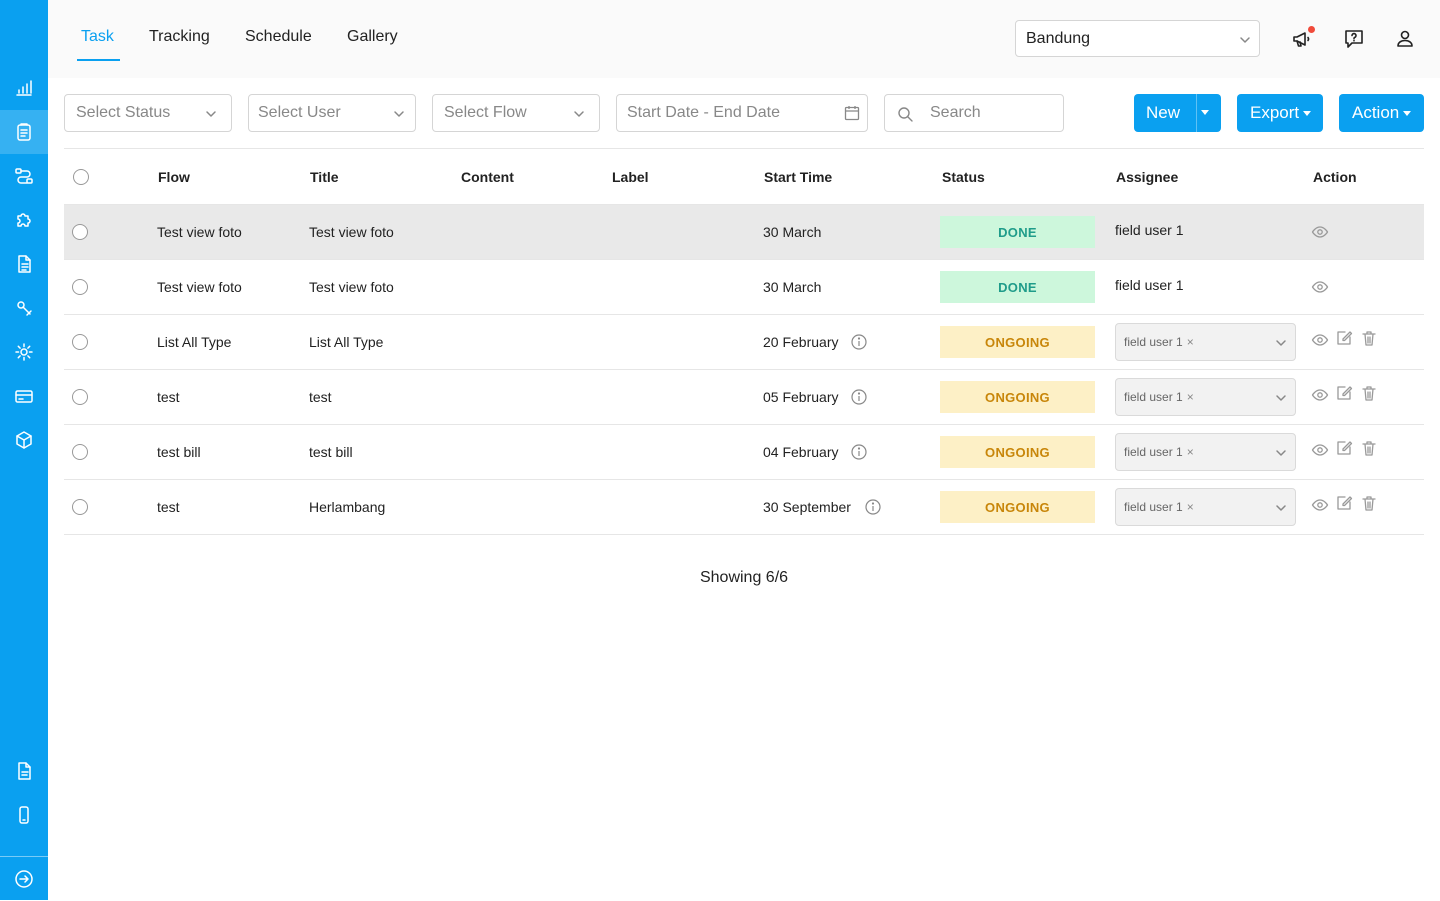 This screenshot has height=901, width=1440. Describe the element at coordinates (24, 308) in the screenshot. I see `sidebar-item-tools` at that location.